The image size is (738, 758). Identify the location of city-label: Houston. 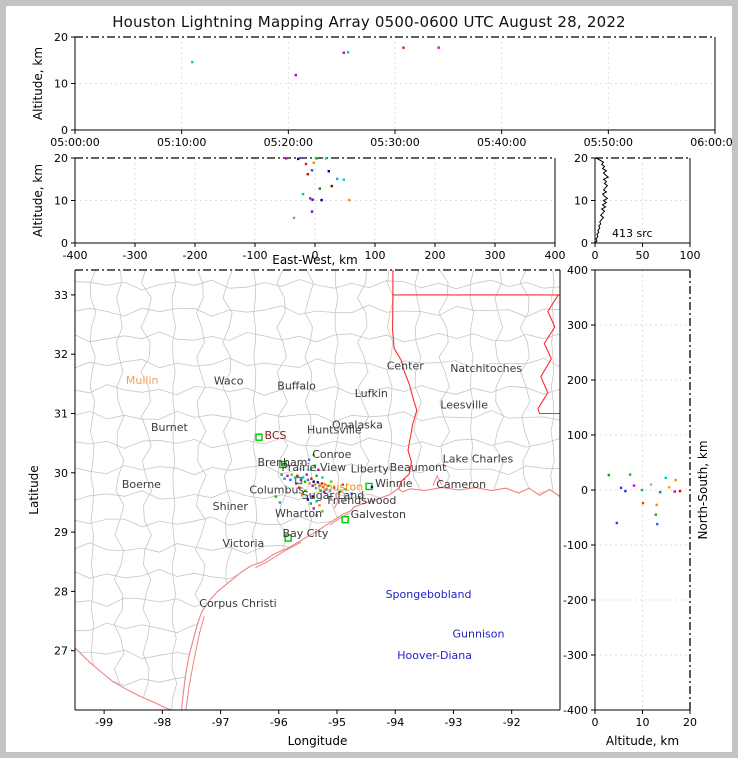
(340, 487).